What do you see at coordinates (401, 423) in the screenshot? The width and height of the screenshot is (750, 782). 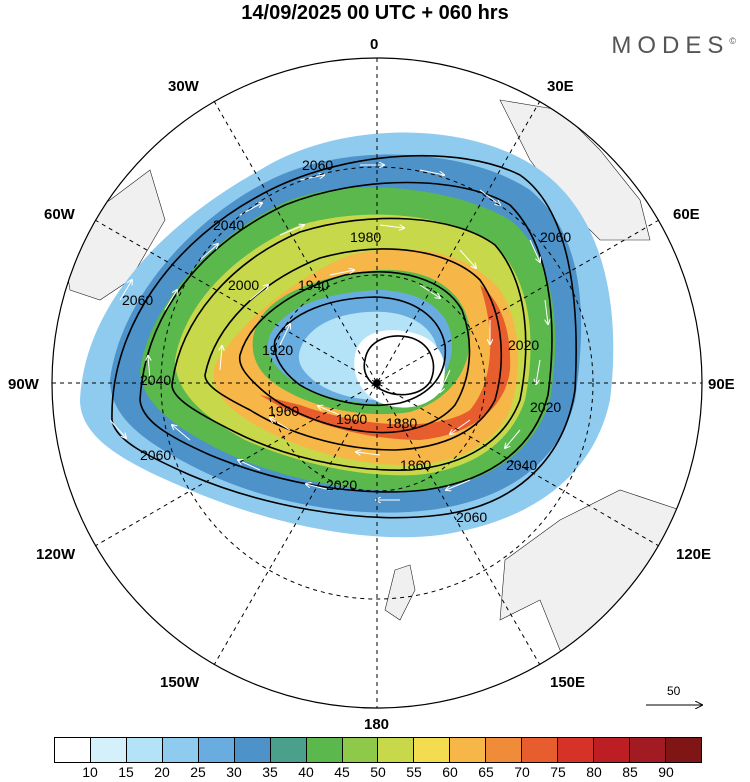 I see `contour-label: 1880` at bounding box center [401, 423].